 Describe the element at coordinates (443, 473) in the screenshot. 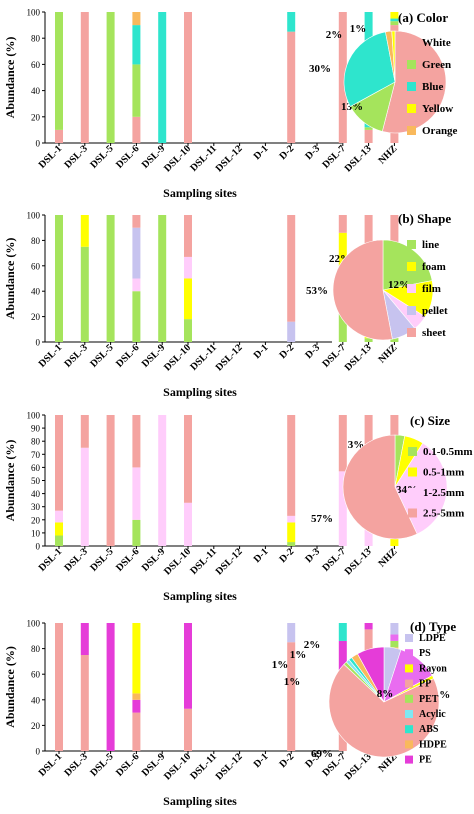

I see `legend-label-0.5-1mm: 0.5-1mm` at that location.